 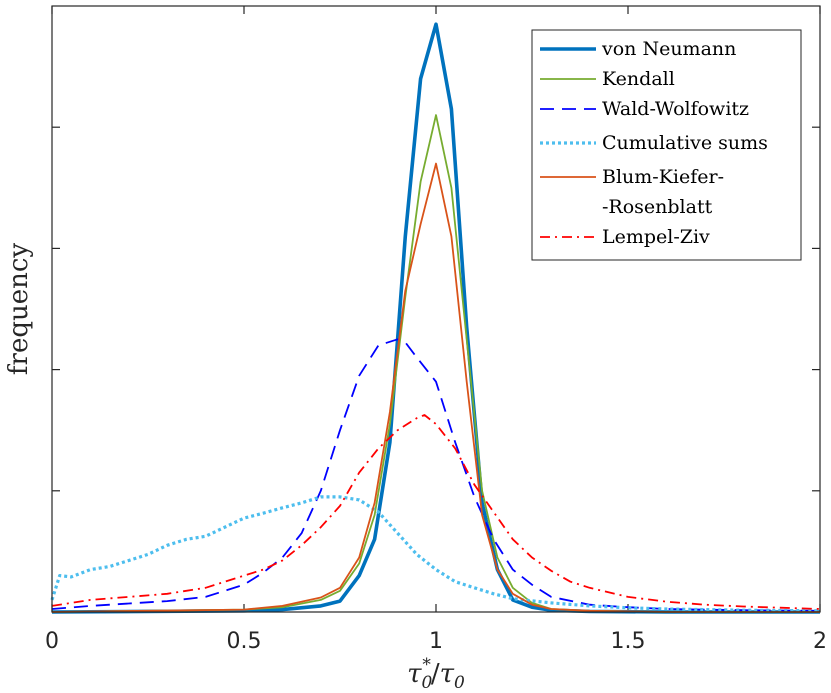 I want to click on x-tick-label-3: 1.5, so click(x=628, y=641).